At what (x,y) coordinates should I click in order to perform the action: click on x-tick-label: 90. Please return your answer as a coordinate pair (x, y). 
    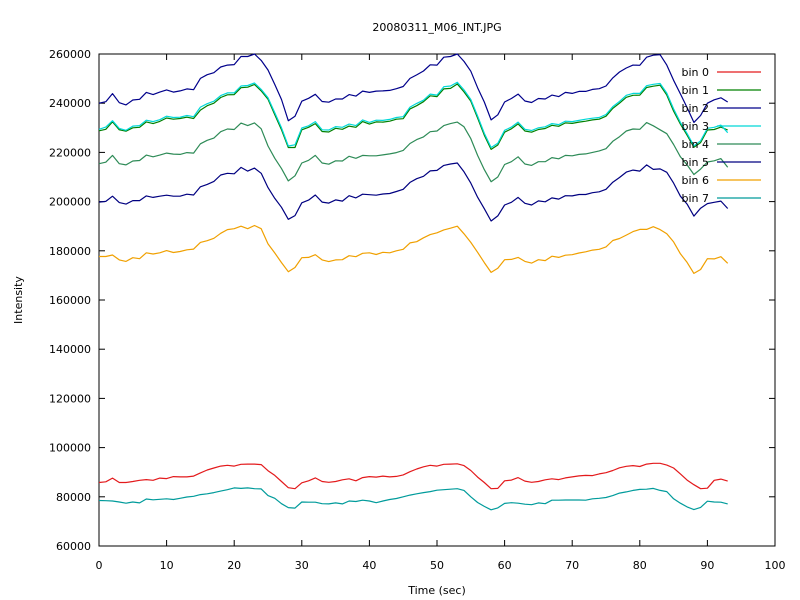
    Looking at the image, I should click on (707, 565).